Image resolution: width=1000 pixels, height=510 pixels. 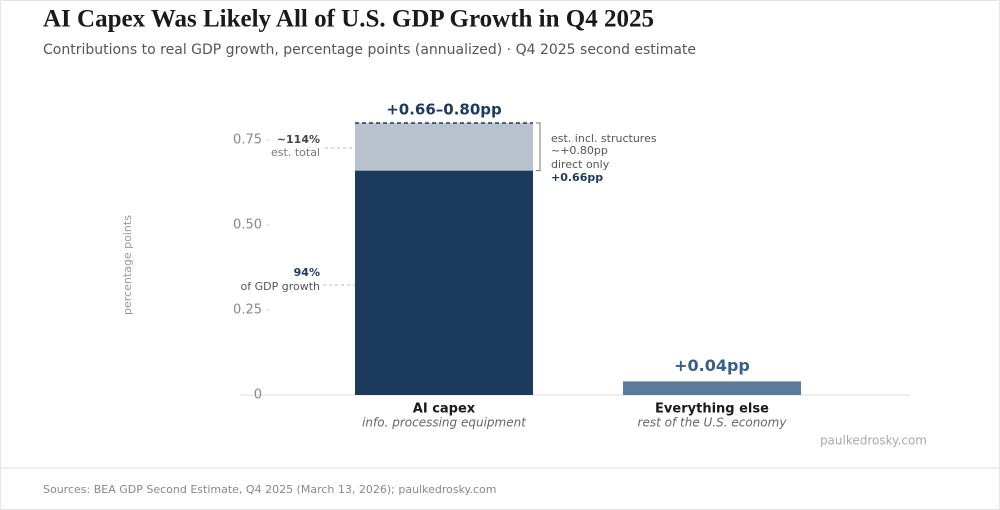 I want to click on value-label: +0.66pp, so click(x=577, y=177).